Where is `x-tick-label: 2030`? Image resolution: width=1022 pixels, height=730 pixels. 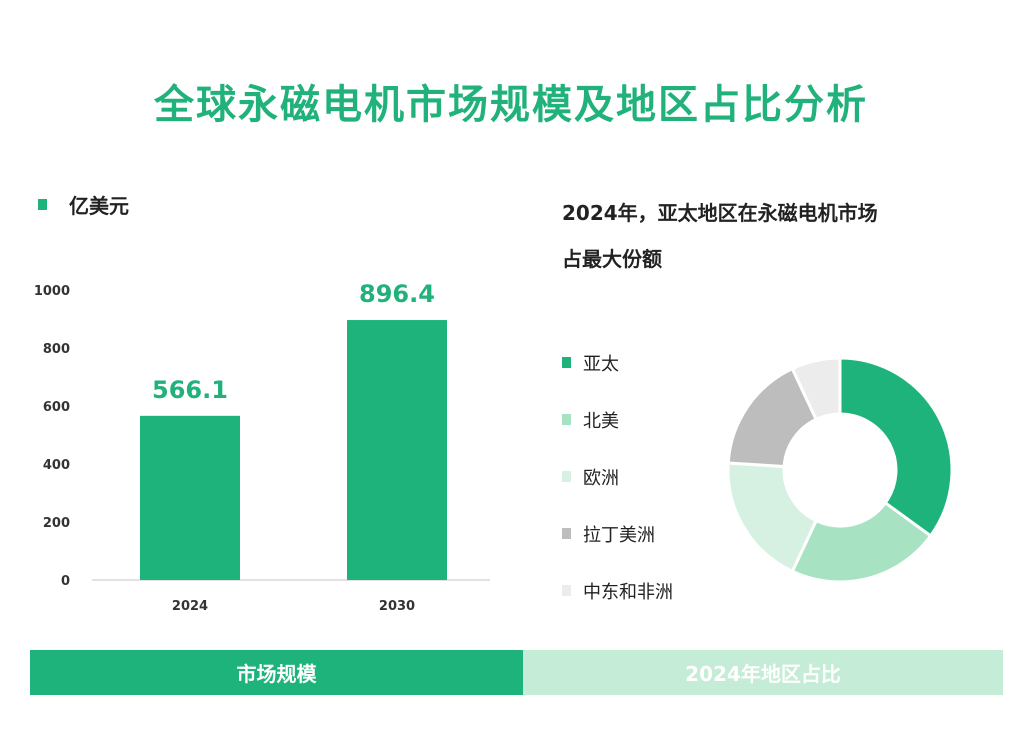 x-tick-label: 2030 is located at coordinates (397, 606).